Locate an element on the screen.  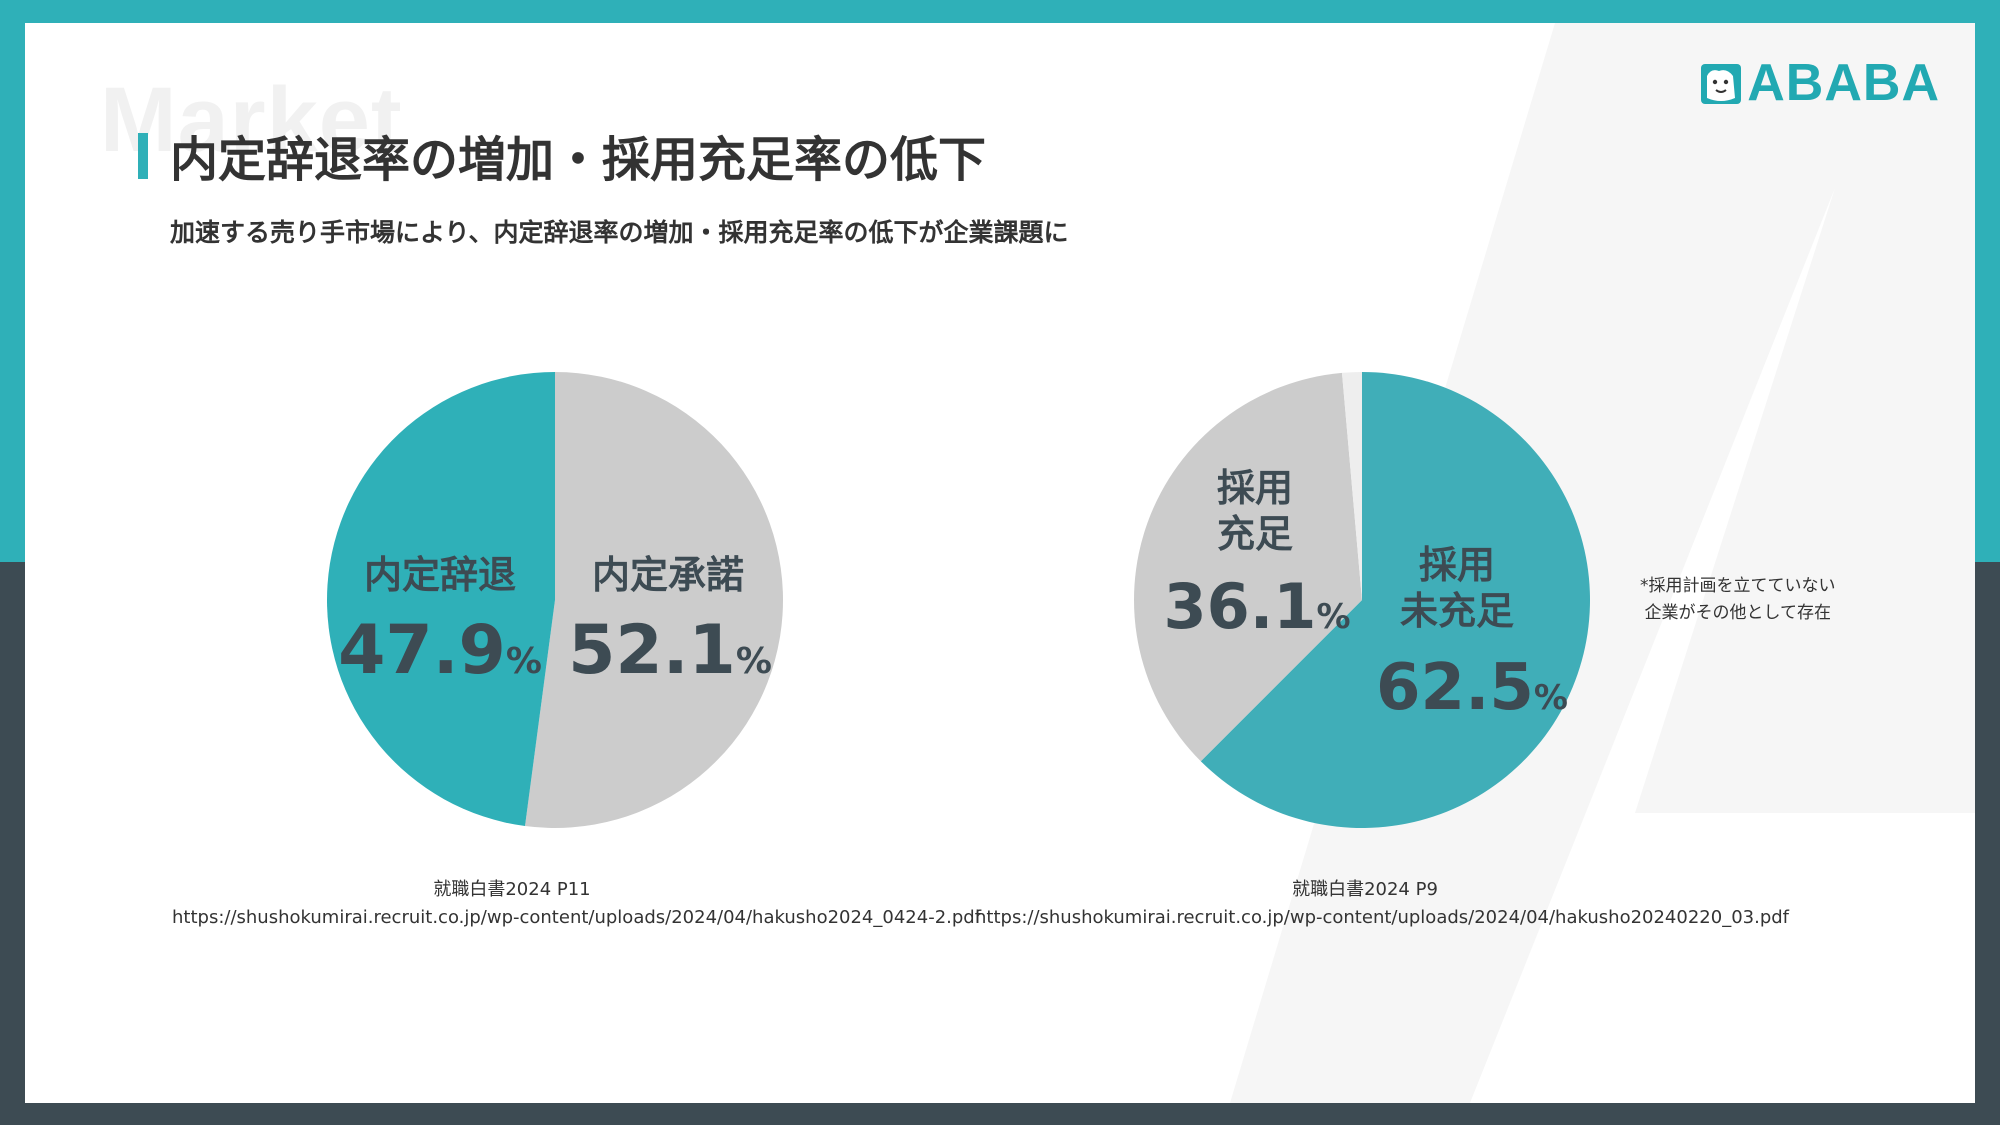
pie-chart-hiring-fulfillment is located at coordinates (1362, 599).